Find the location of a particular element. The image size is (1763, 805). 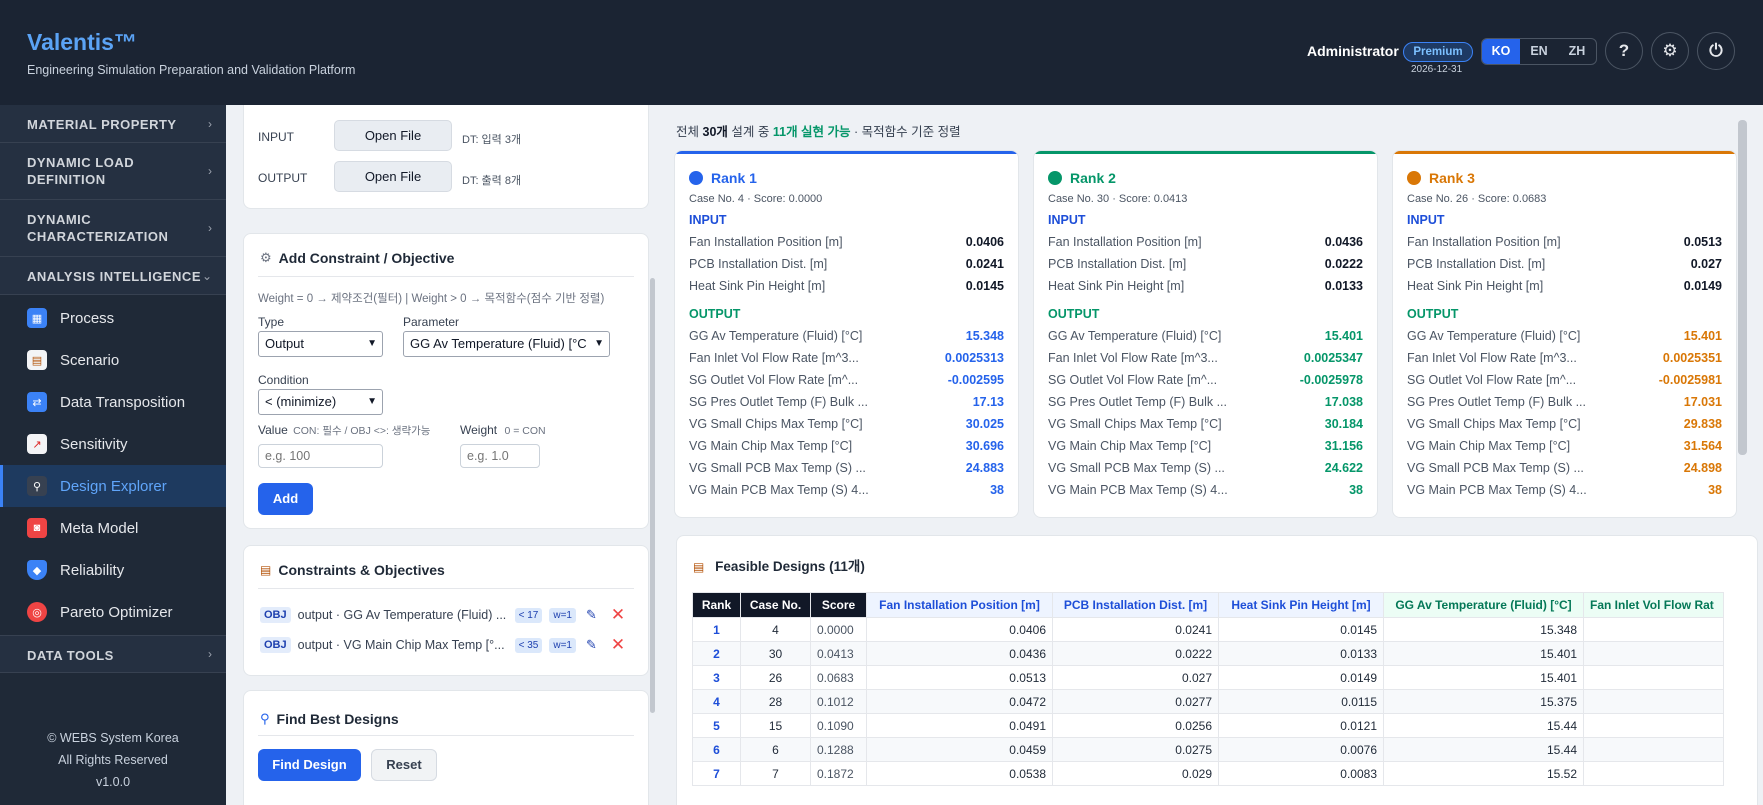

rank-accent-bar is located at coordinates (1564, 152).